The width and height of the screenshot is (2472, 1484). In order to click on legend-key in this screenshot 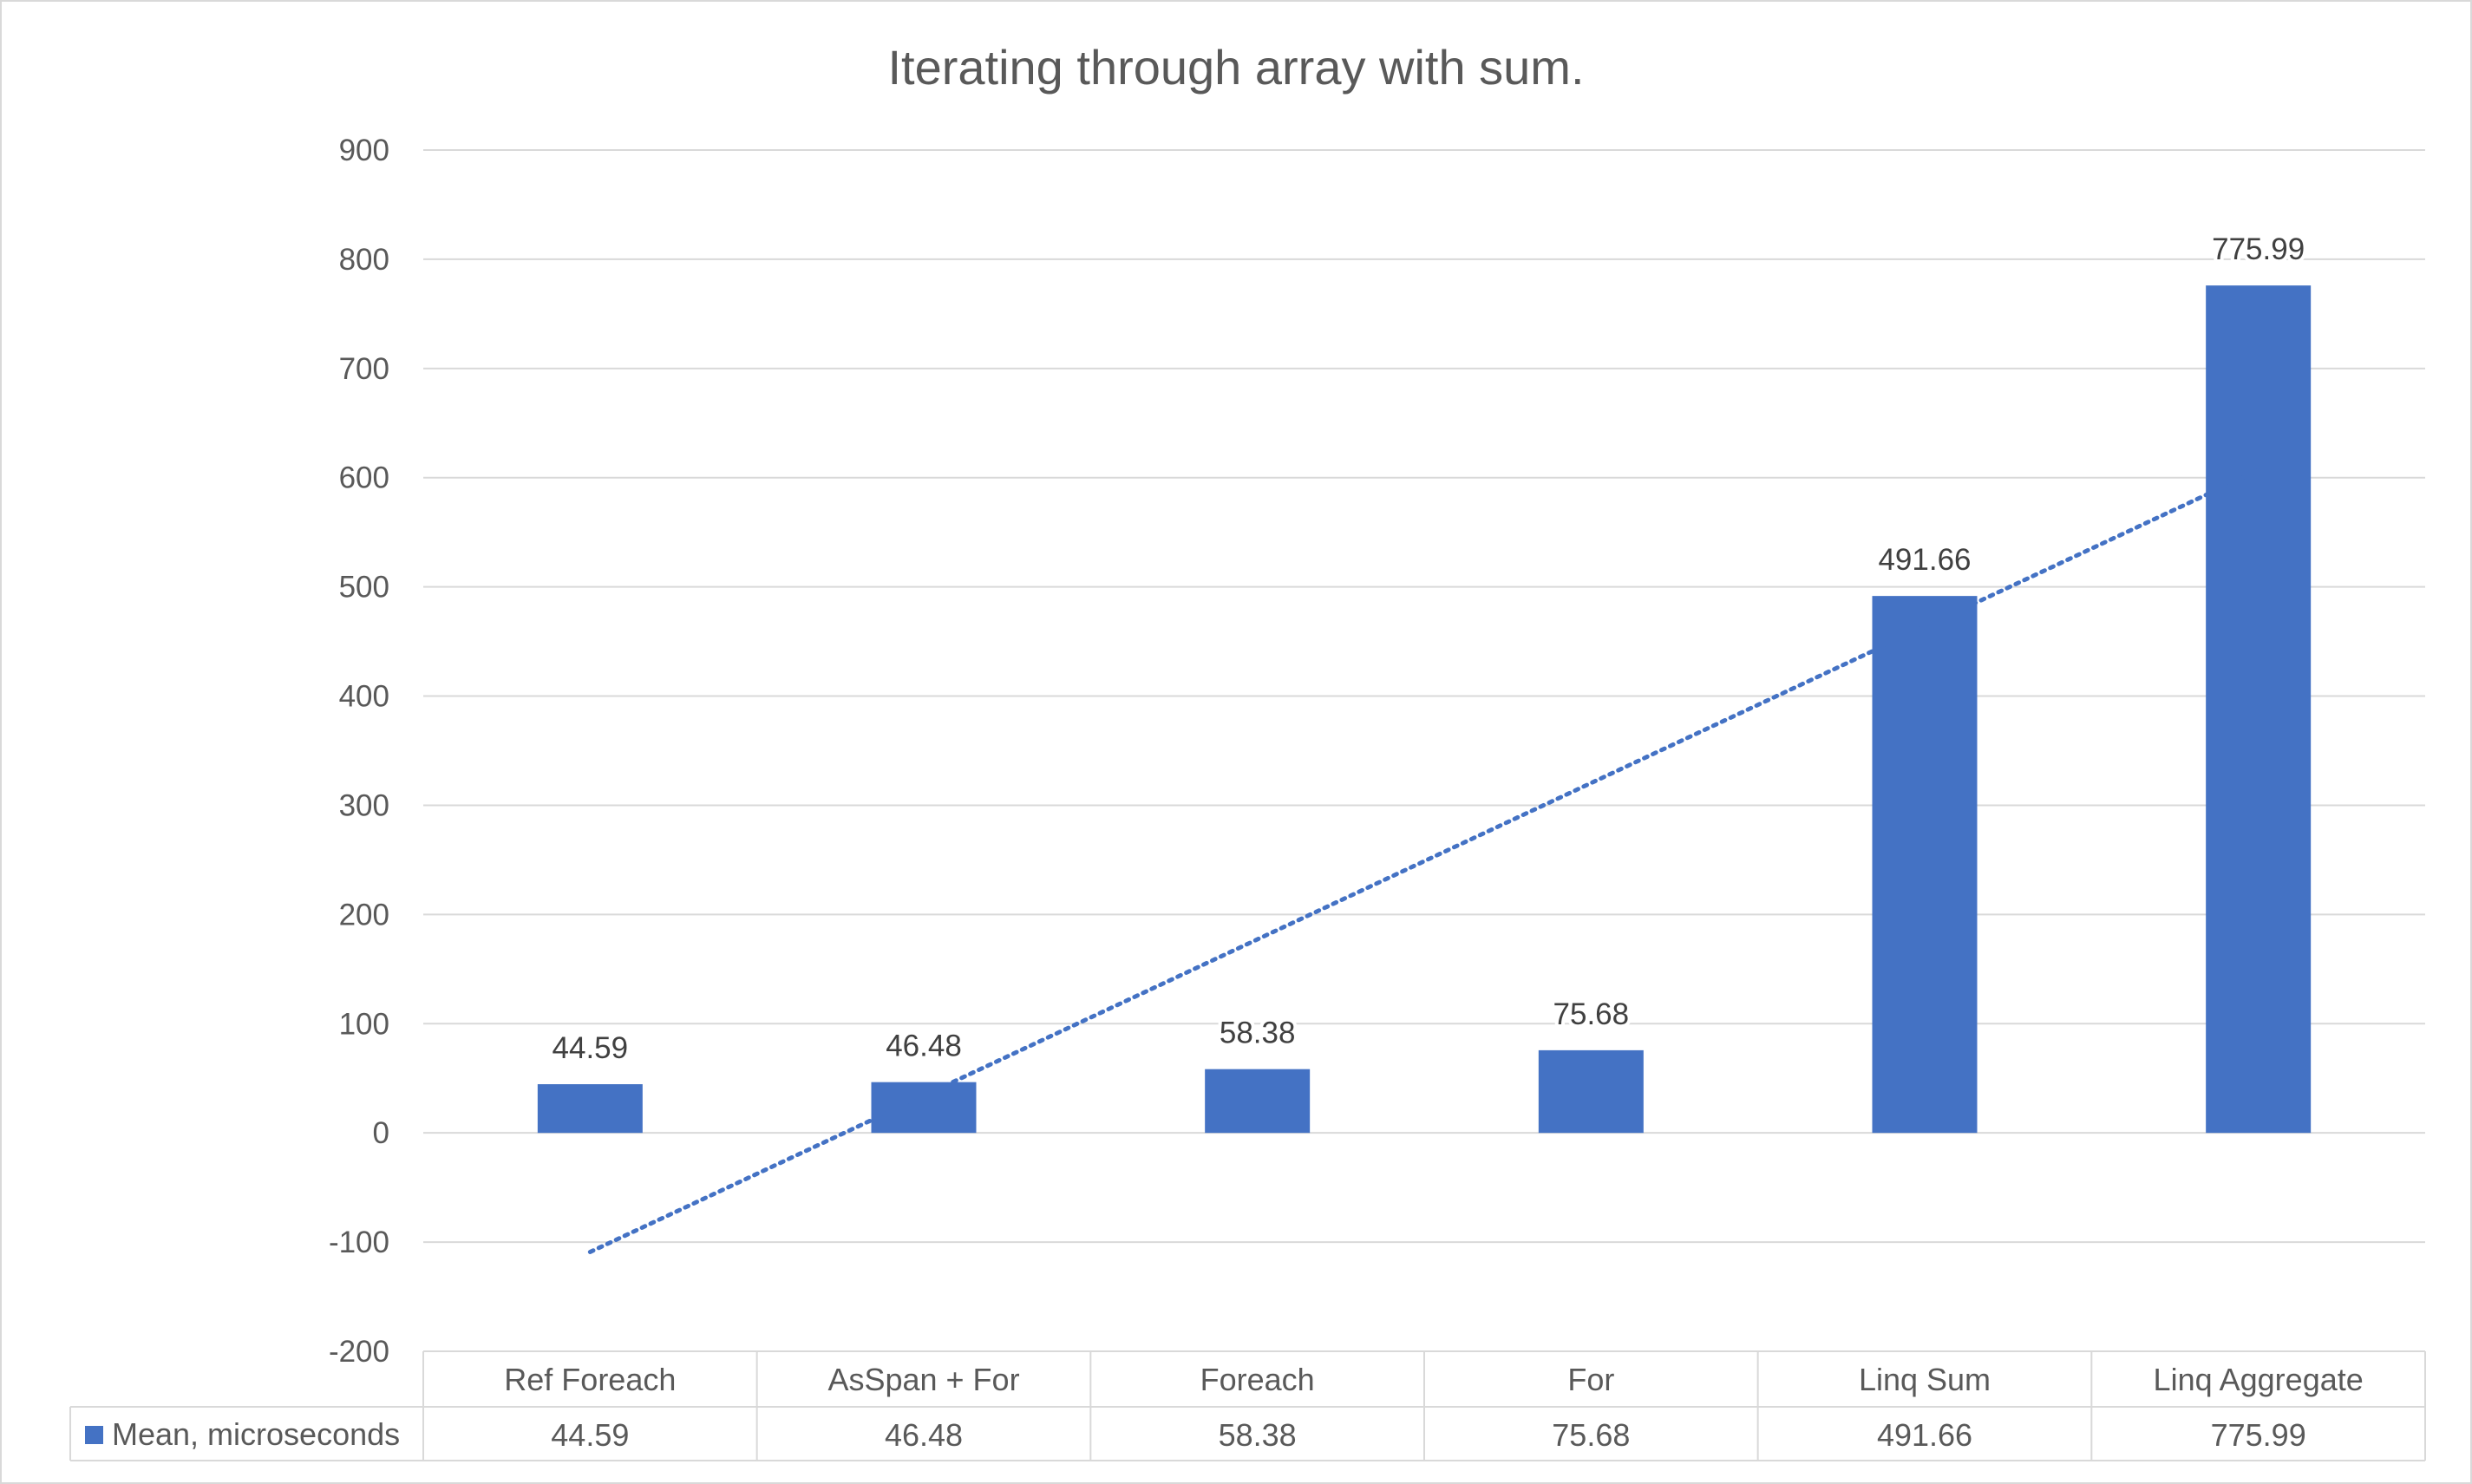, I will do `click(94, 1435)`.